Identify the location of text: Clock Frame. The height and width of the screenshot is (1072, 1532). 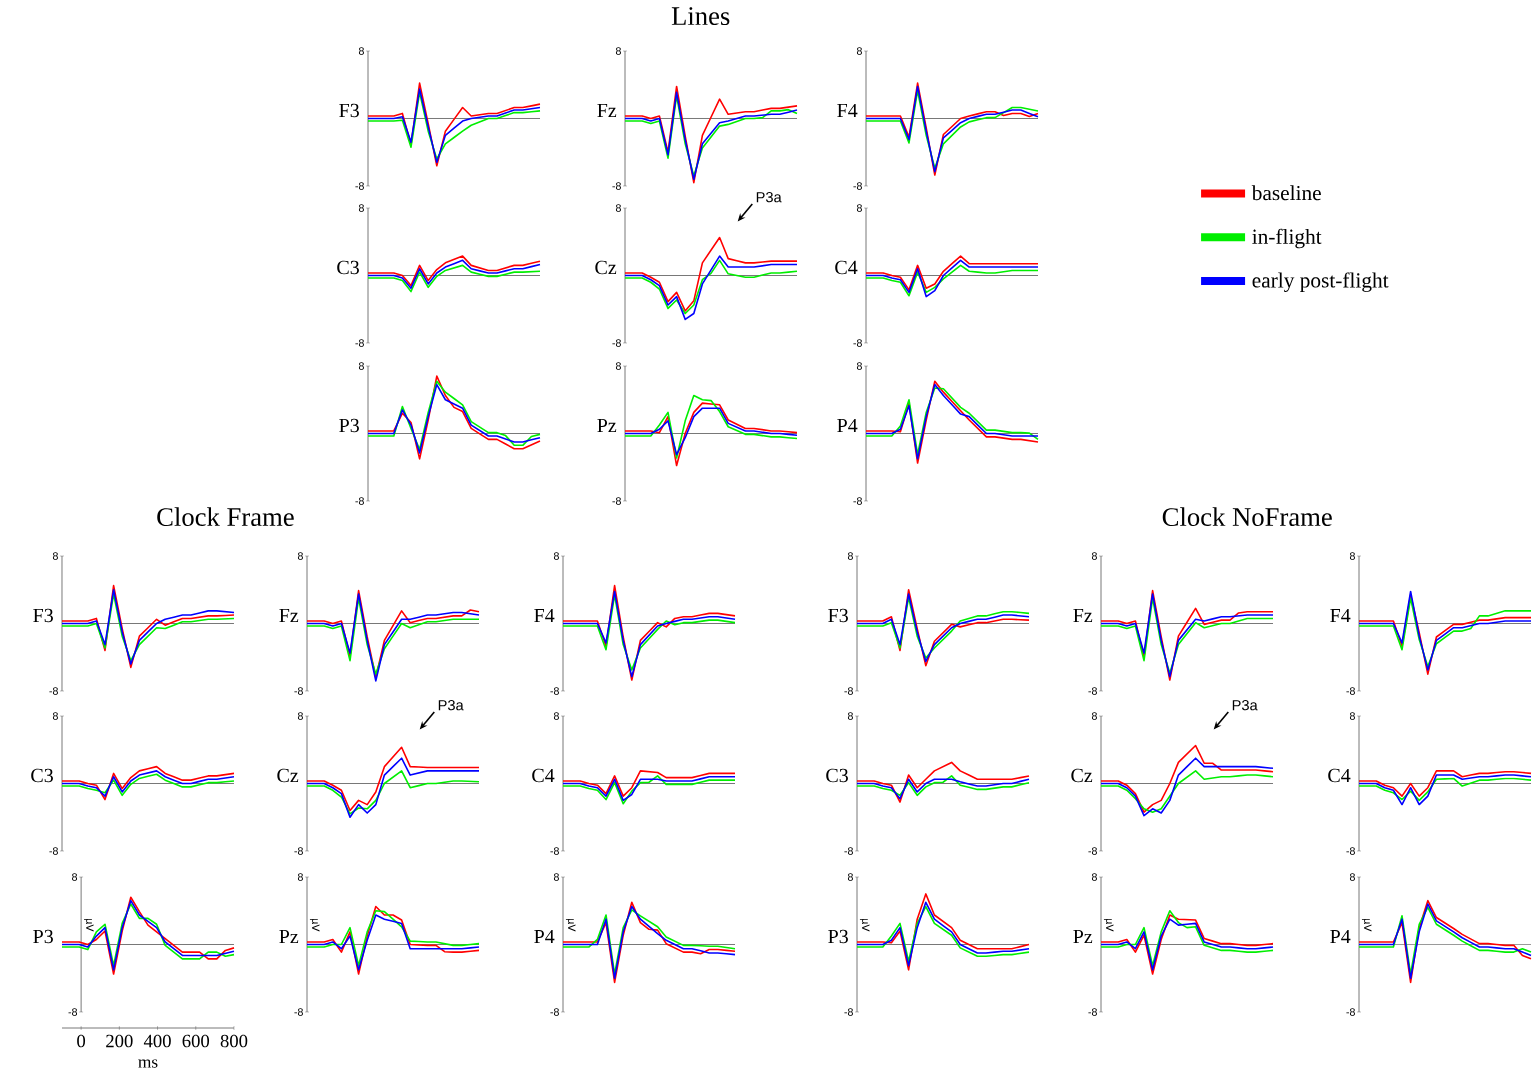
(225, 517).